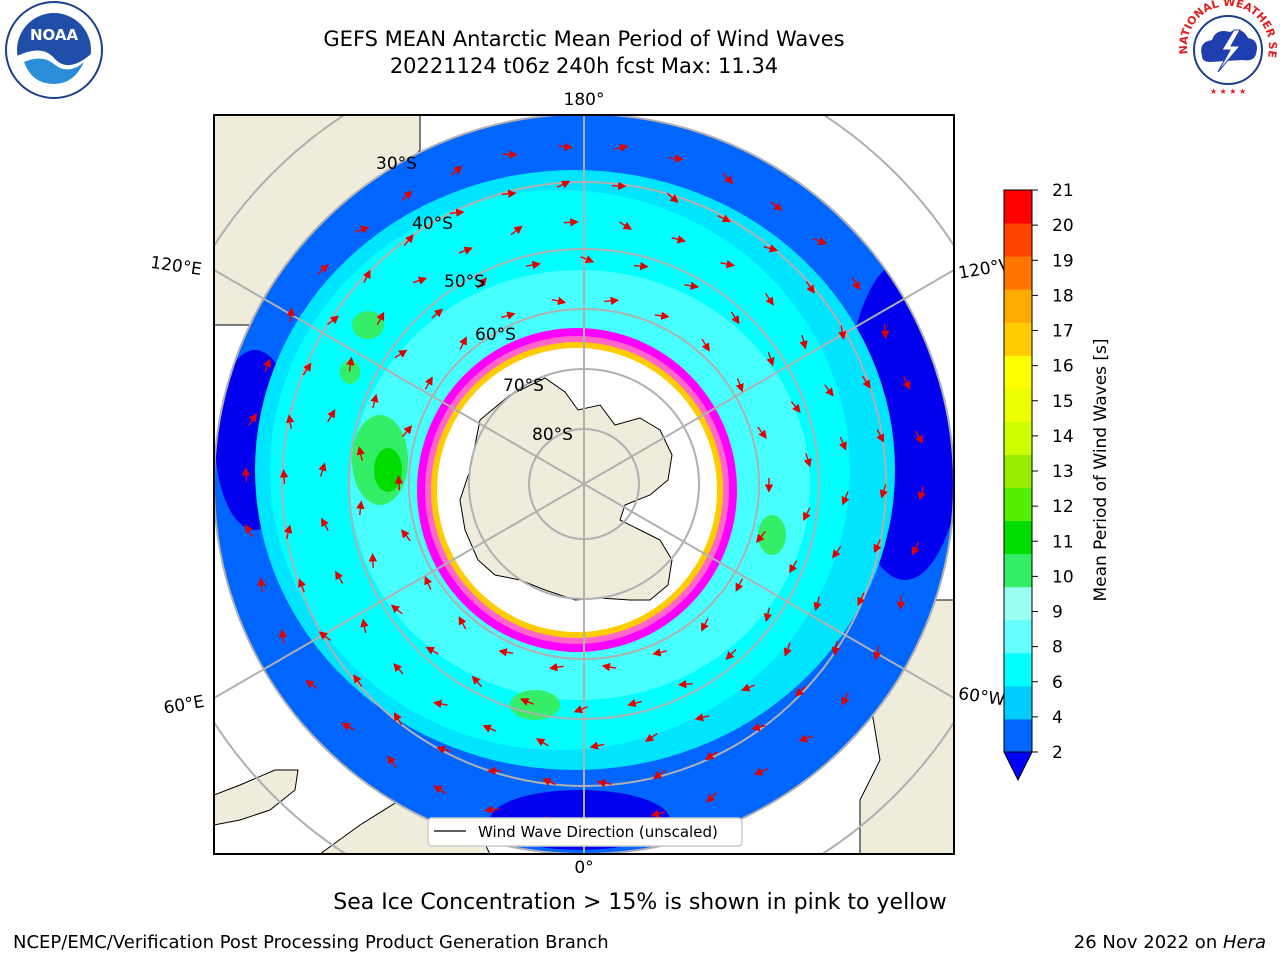  Describe the element at coordinates (1063, 226) in the screenshot. I see `colorbar-tick-label: 20` at that location.